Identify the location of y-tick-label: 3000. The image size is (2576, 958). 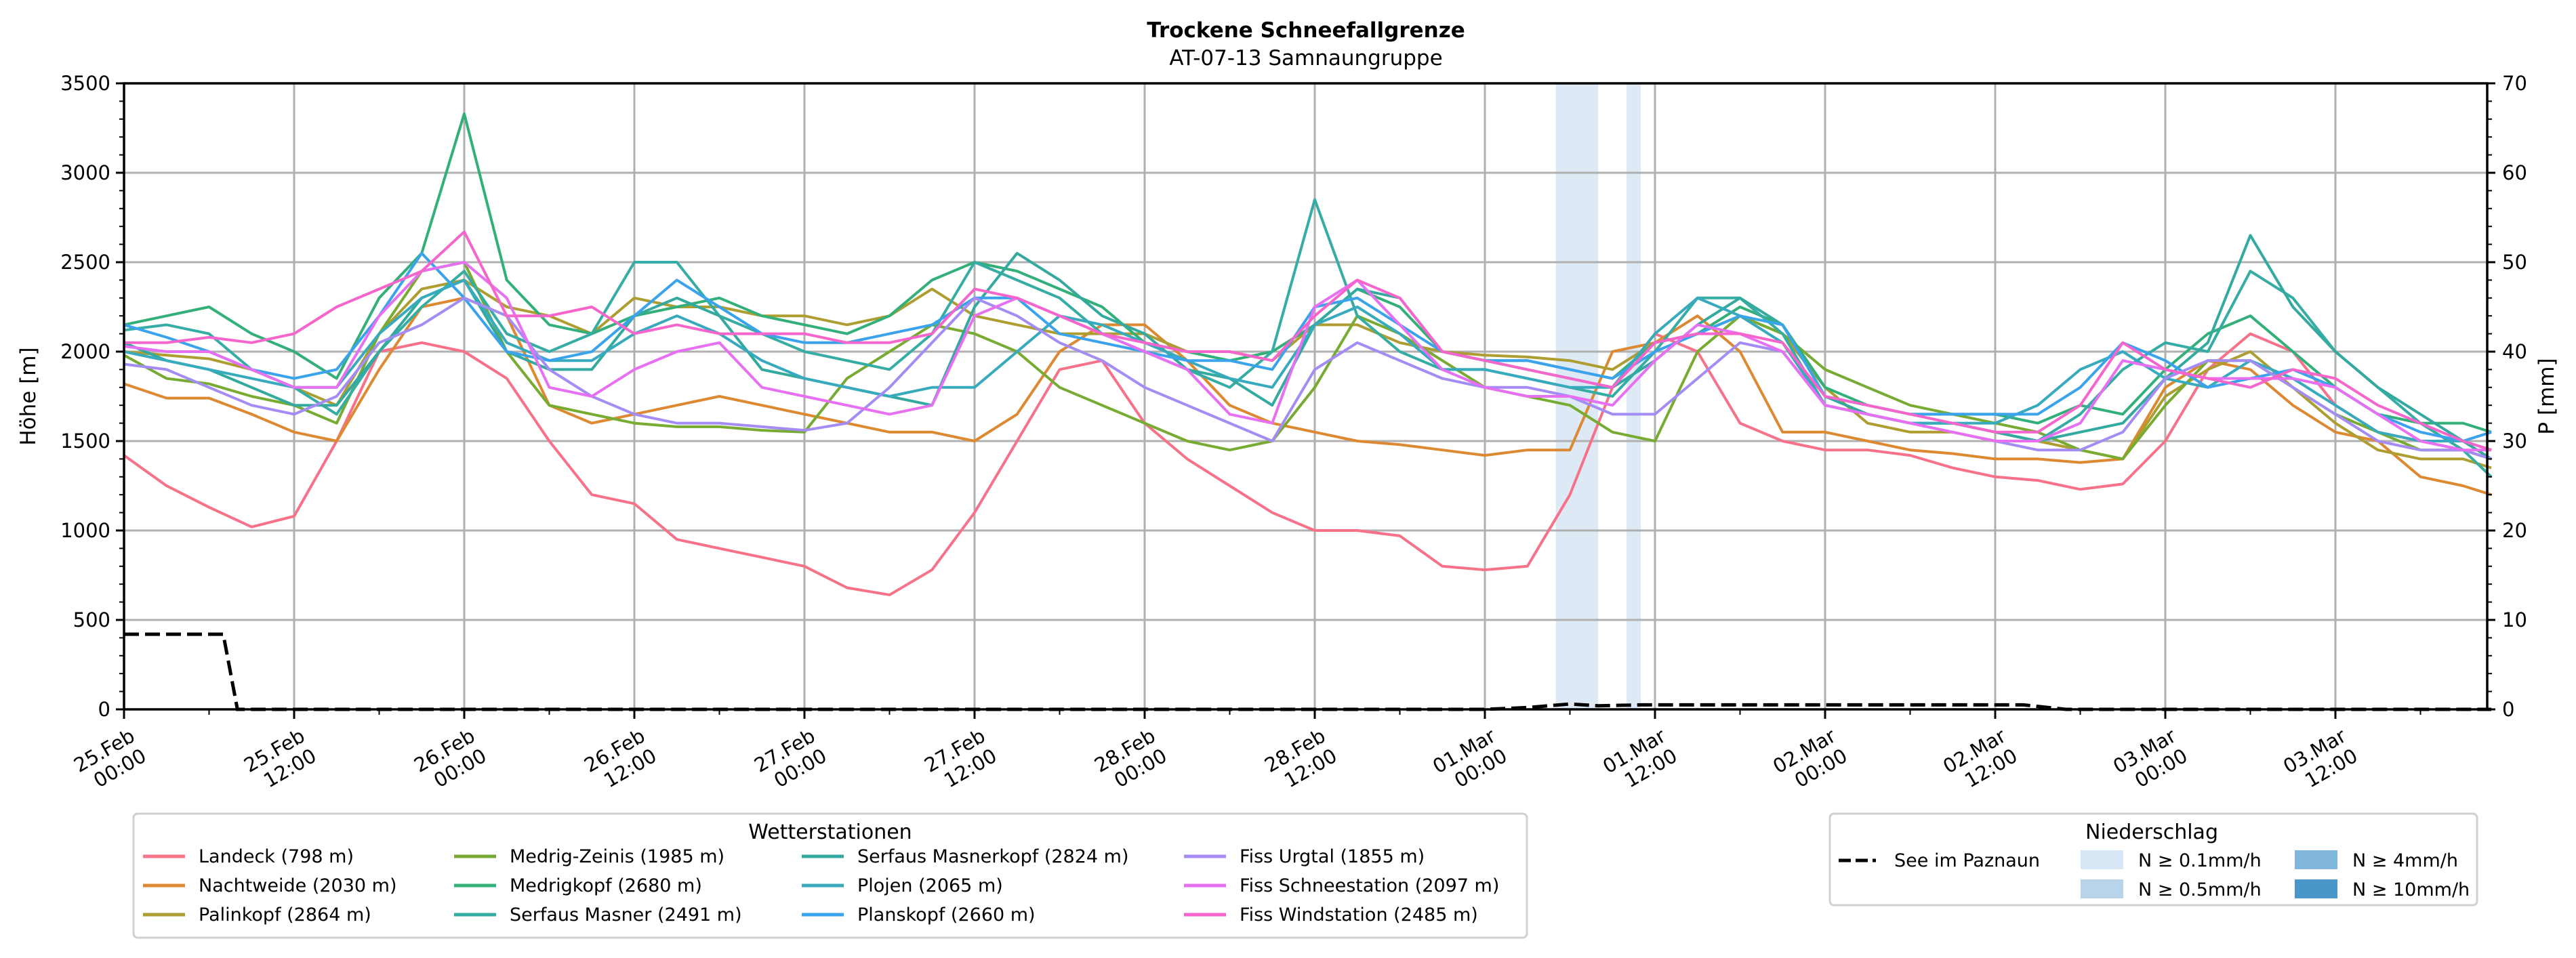
(85, 172).